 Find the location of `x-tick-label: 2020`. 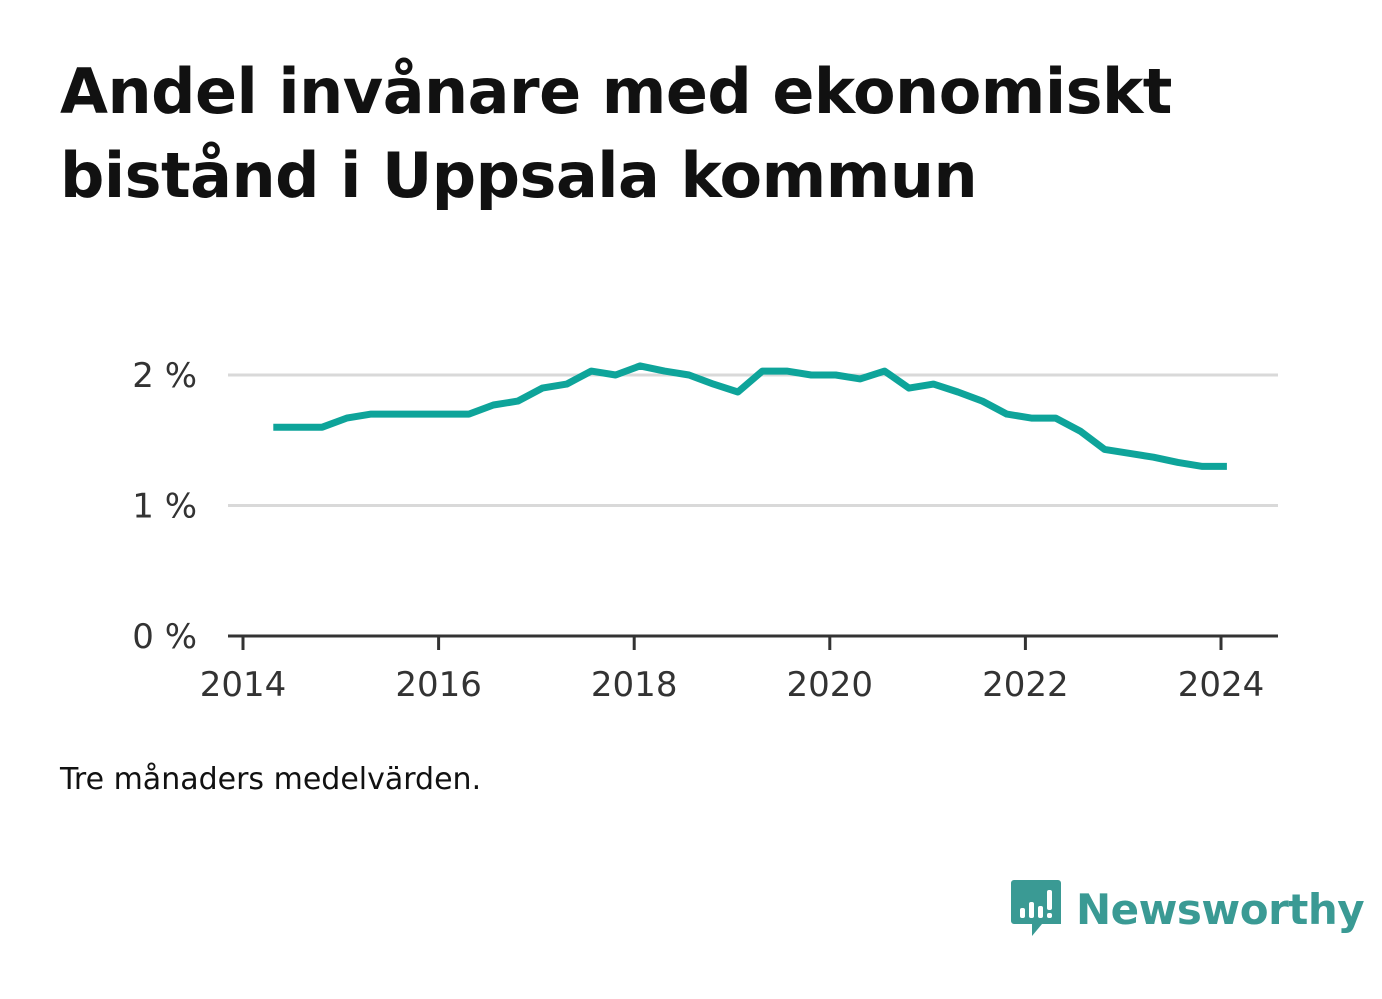

x-tick-label: 2020 is located at coordinates (830, 685).